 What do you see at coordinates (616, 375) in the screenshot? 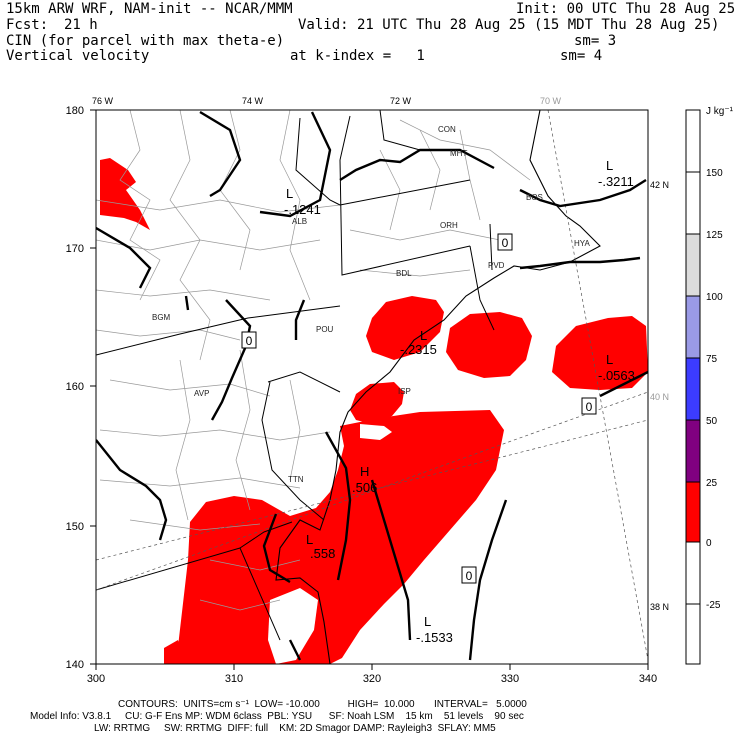
I see `extremum-value: -.0563` at bounding box center [616, 375].